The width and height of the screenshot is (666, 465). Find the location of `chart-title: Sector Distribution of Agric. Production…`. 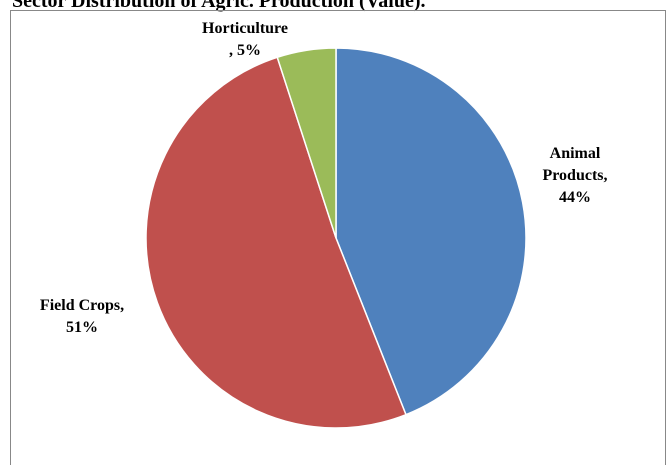

chart-title: Sector Distribution of Agric. Production… is located at coordinates (219, 6).